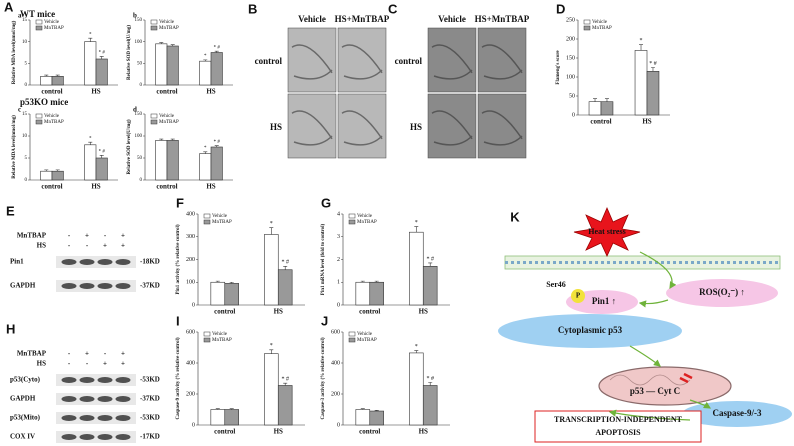 The width and height of the screenshot is (794, 446). I want to click on node-label: Ser46, so click(556, 284).